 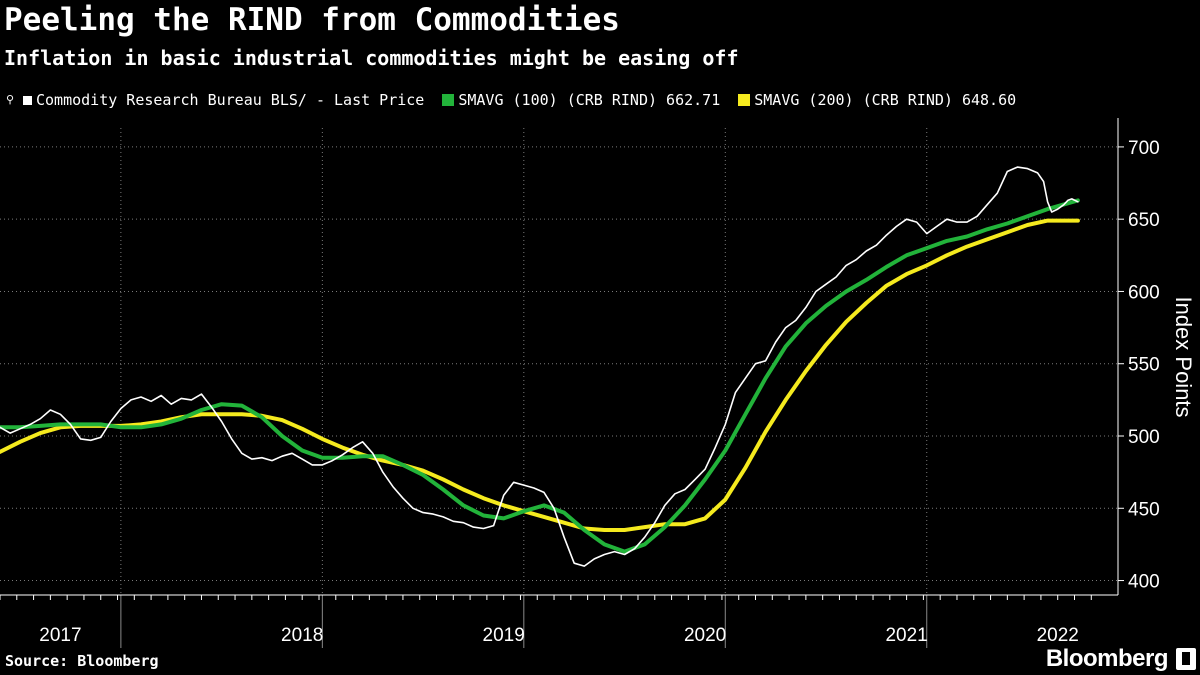 I want to click on legend-label-sma200: SMAVG (200) (CRB RIND) 648.60, so click(x=885, y=100).